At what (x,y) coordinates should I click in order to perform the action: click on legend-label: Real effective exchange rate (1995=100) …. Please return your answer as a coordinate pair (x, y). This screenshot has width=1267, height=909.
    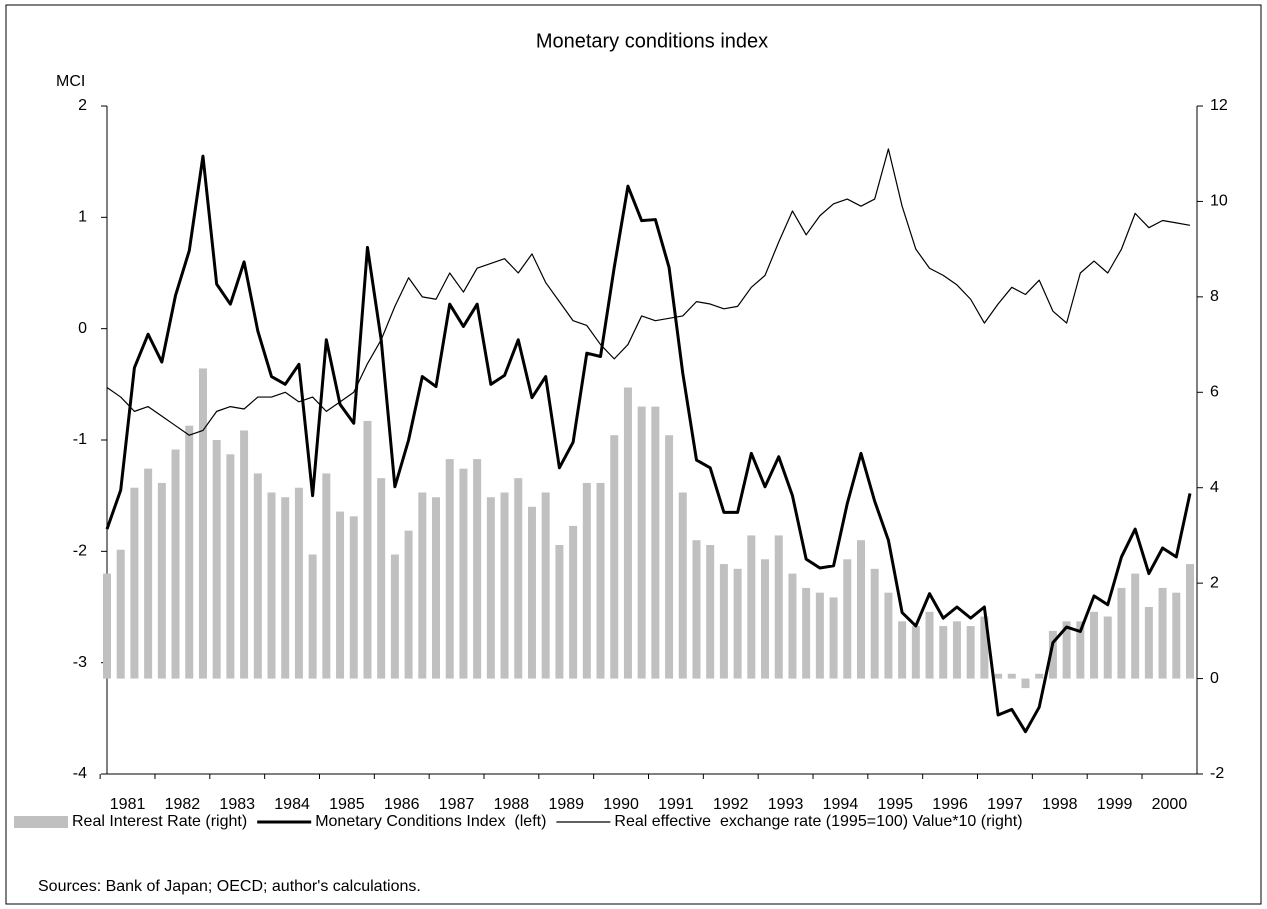
    Looking at the image, I should click on (818, 821).